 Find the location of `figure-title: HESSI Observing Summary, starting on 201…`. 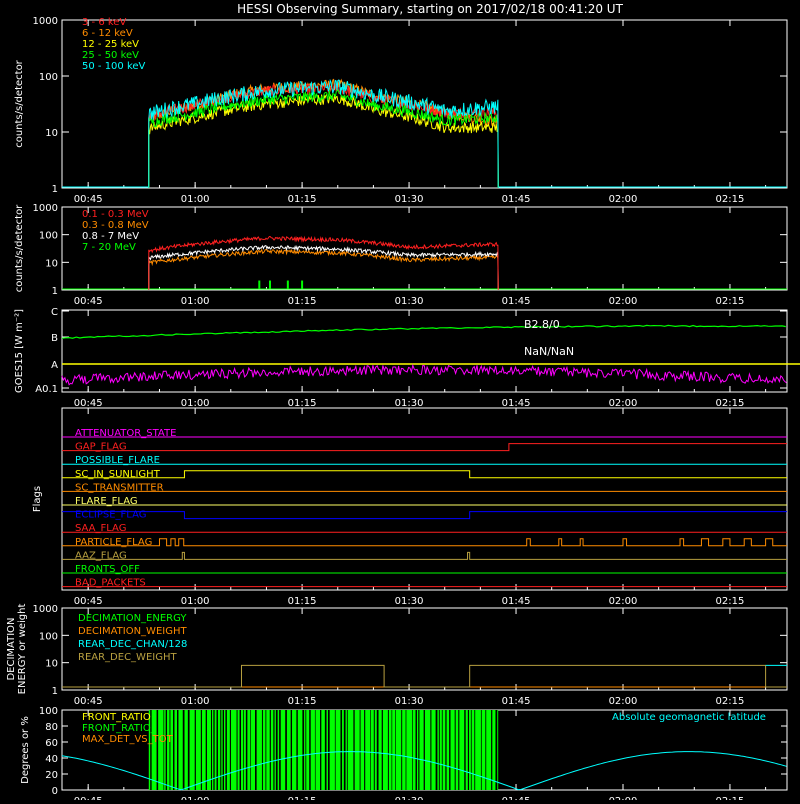

figure-title: HESSI Observing Summary, starting on 201… is located at coordinates (430, 9).